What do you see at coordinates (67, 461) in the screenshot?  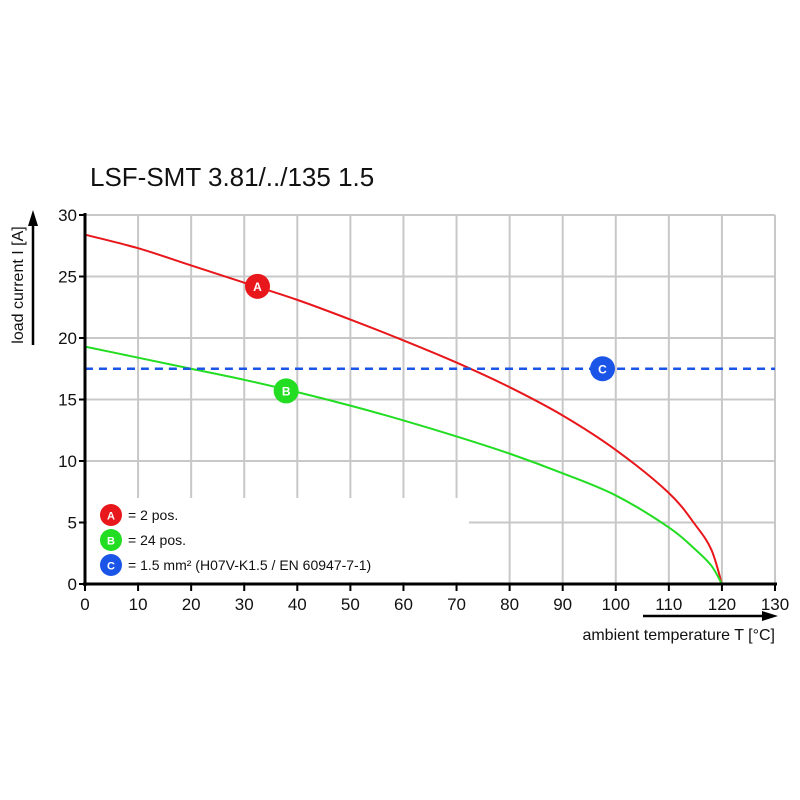 I see `y-tick-label: 10` at bounding box center [67, 461].